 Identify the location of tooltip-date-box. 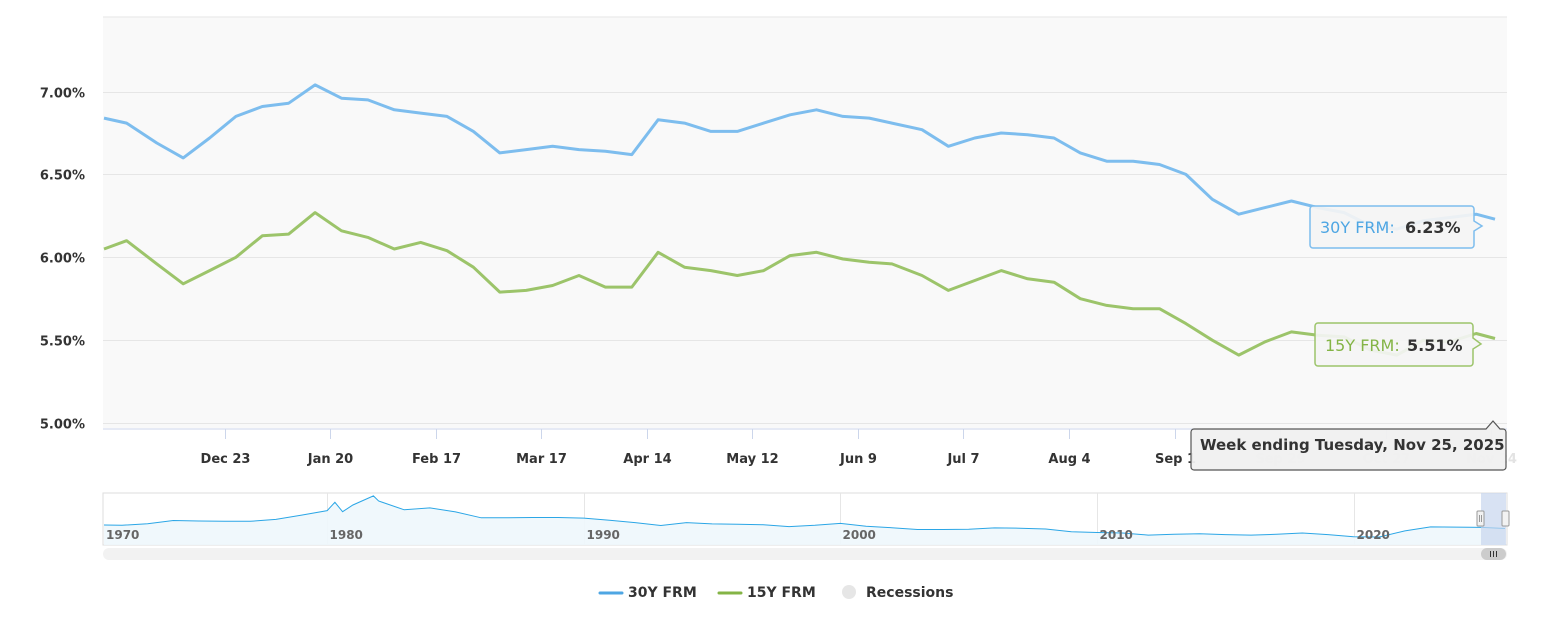
(1348, 445).